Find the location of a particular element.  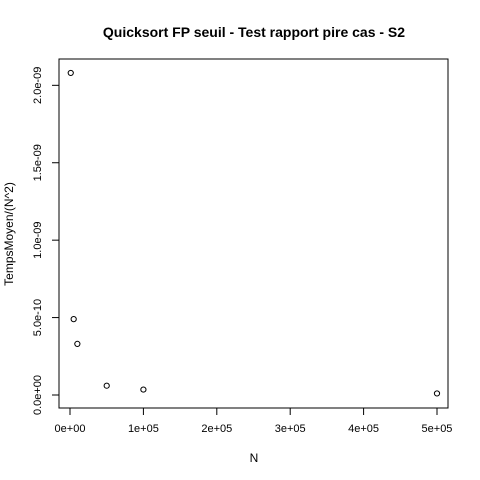

y-tick-label: 2.0e-09 is located at coordinates (38, 85).